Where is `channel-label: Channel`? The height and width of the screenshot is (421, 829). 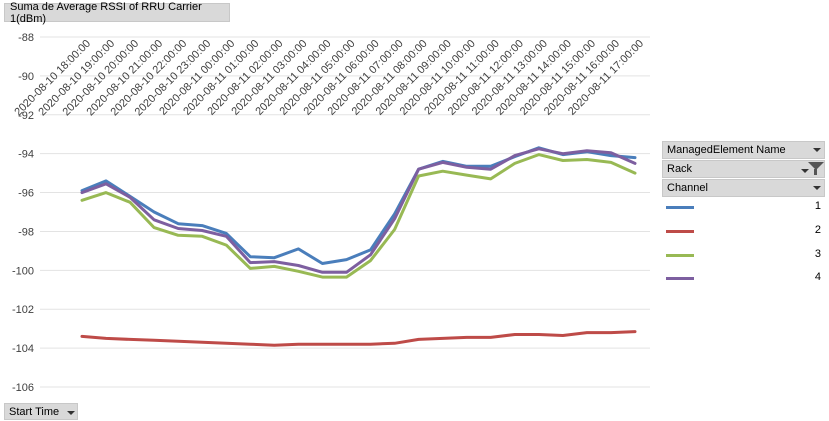
channel-label: Channel is located at coordinates (687, 188).